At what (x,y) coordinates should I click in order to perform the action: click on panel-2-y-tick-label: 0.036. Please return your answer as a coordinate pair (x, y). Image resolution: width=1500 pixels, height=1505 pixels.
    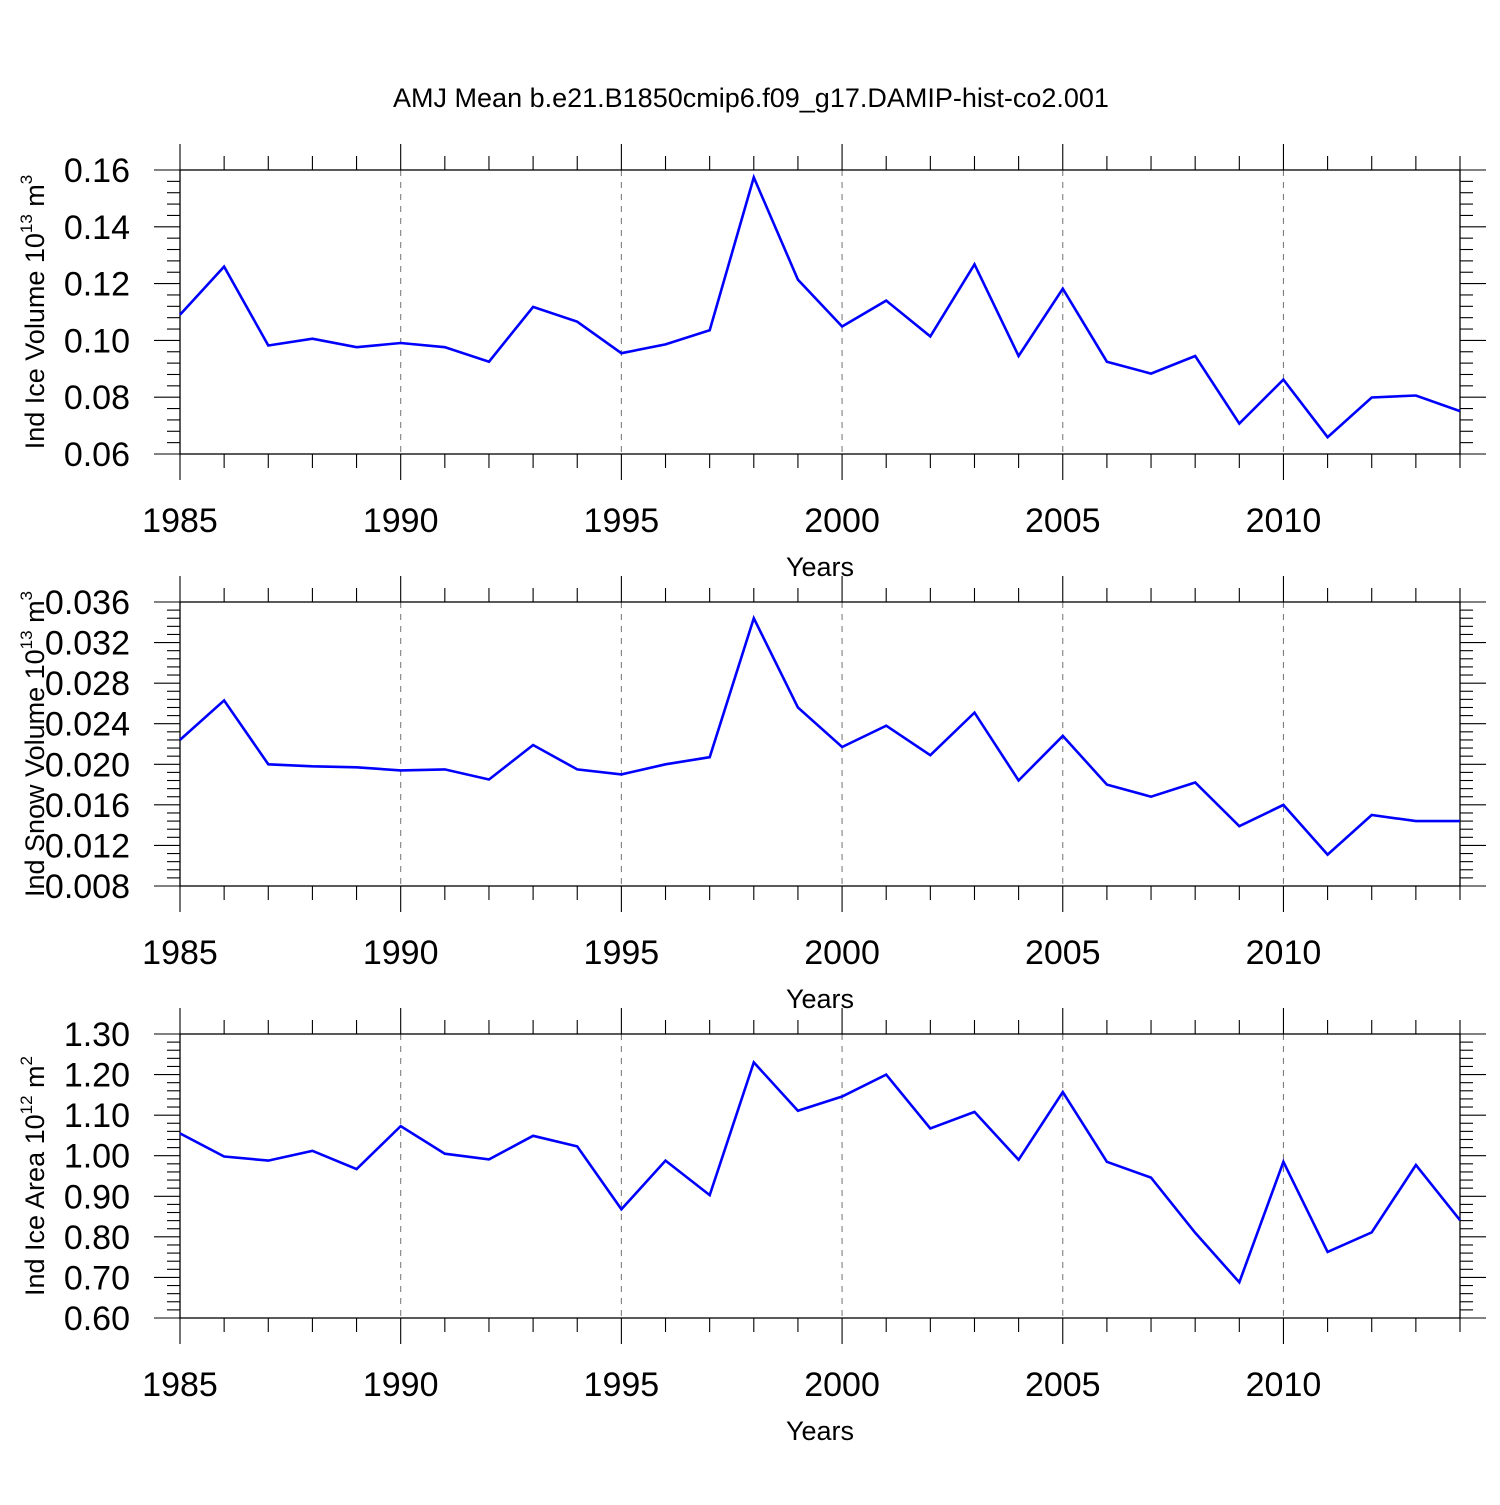
    Looking at the image, I should click on (87, 603).